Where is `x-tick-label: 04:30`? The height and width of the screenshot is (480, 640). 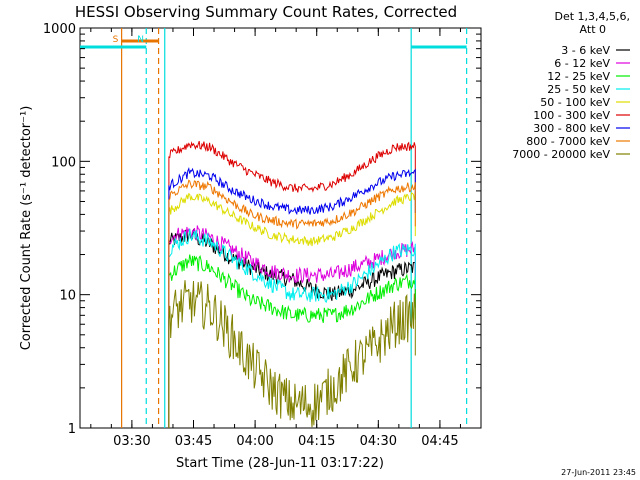
x-tick-label: 04:30 is located at coordinates (378, 441).